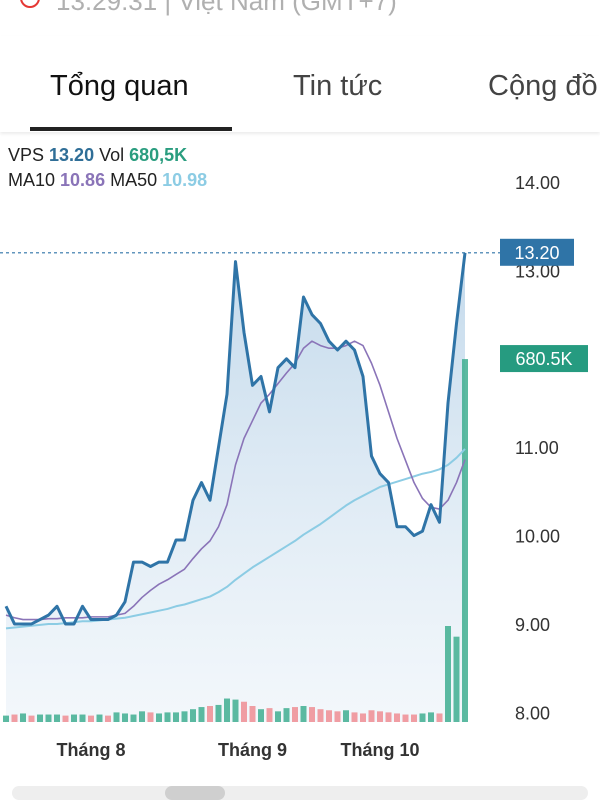 The width and height of the screenshot is (600, 800). What do you see at coordinates (69, 155) in the screenshot?
I see `price-volume-legend-item: 13.20` at bounding box center [69, 155].